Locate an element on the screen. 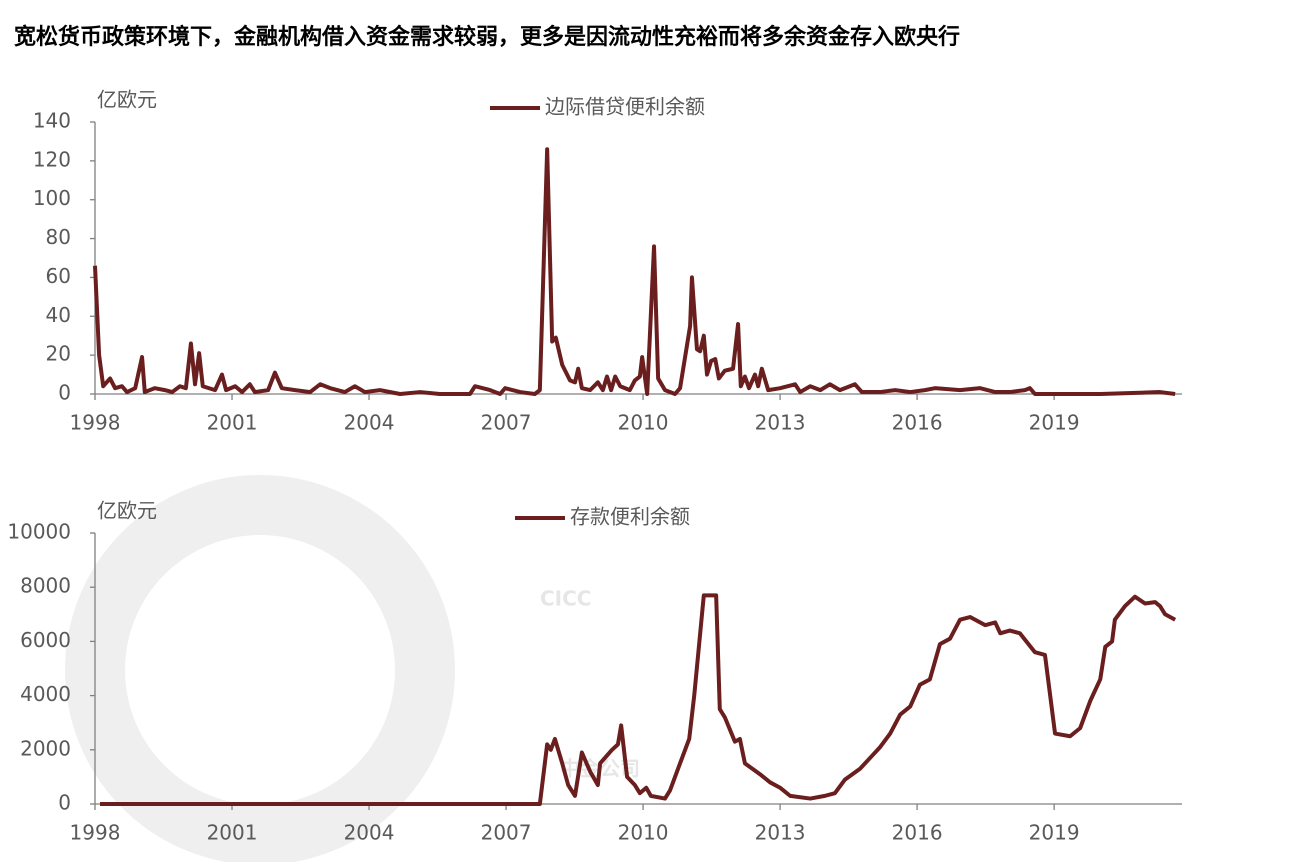  watermark-logo is located at coordinates (260, 668).